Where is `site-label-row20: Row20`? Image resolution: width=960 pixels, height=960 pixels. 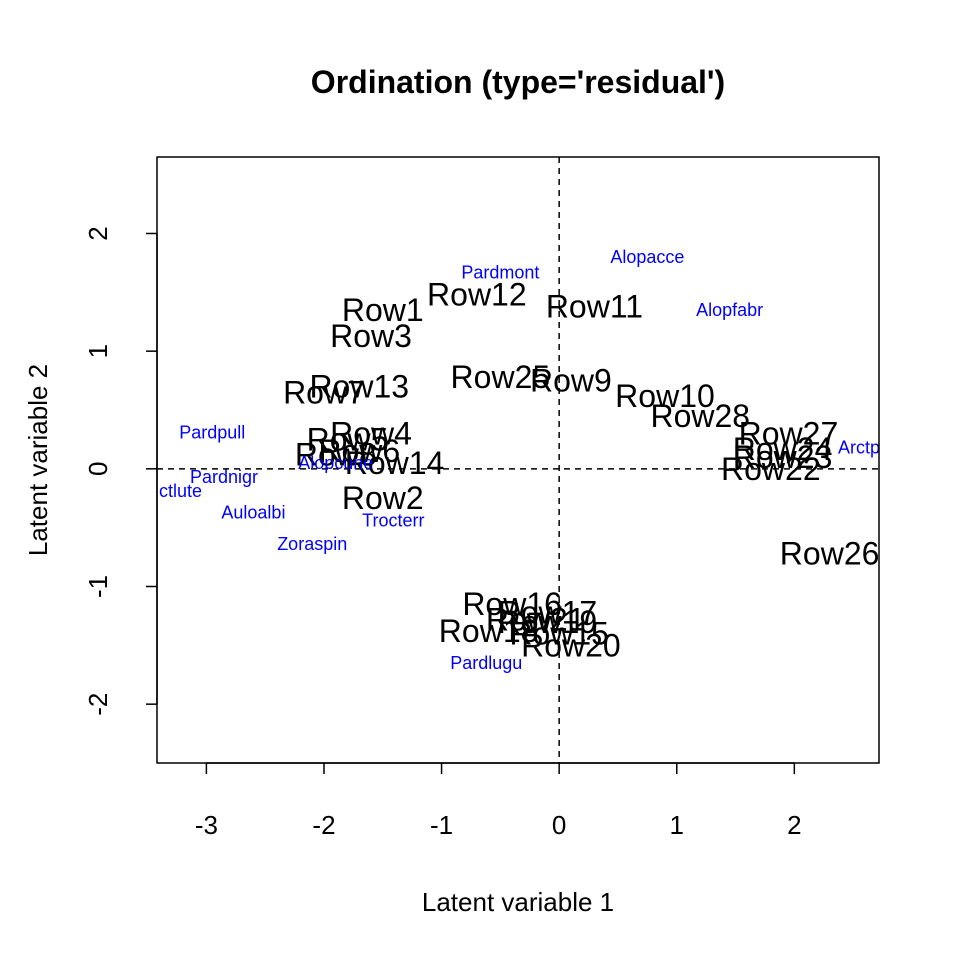
site-label-row20: Row20 is located at coordinates (571, 645).